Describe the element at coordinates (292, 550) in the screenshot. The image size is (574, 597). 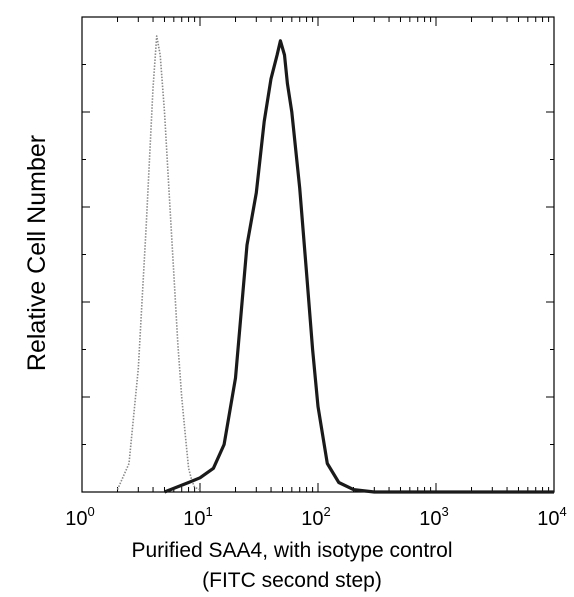
I see `x-axis-label-line1: Purified SAA4, with isotype control` at that location.